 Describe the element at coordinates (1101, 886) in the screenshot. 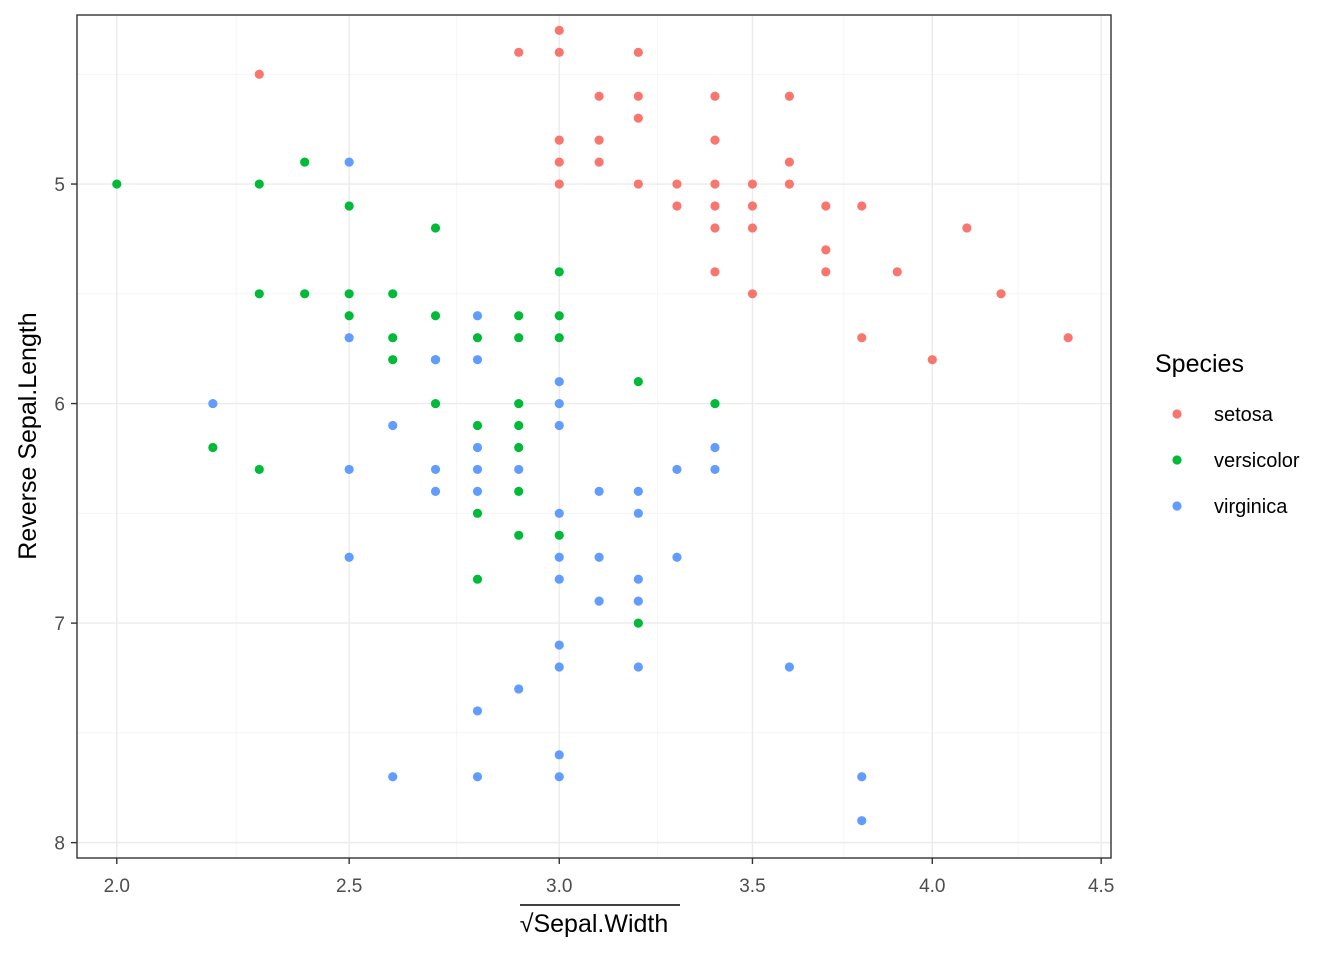

I see `x-tick-label: 4.5` at that location.